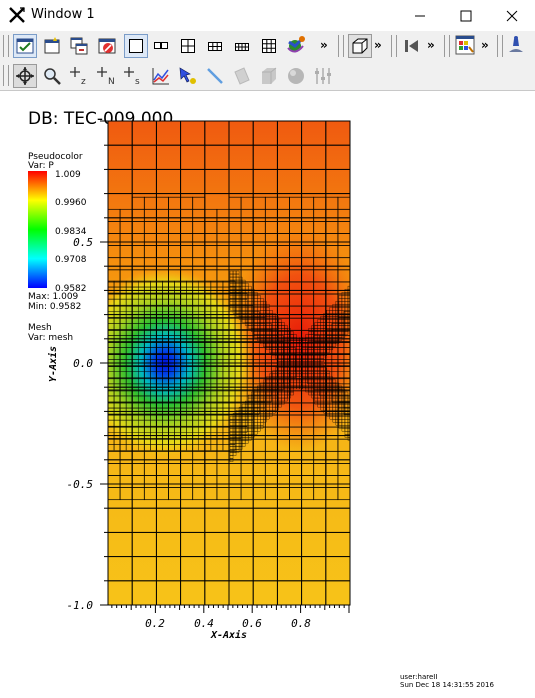 Image resolution: width=535 pixels, height=698 pixels. I want to click on close-icon, so click(512, 15).